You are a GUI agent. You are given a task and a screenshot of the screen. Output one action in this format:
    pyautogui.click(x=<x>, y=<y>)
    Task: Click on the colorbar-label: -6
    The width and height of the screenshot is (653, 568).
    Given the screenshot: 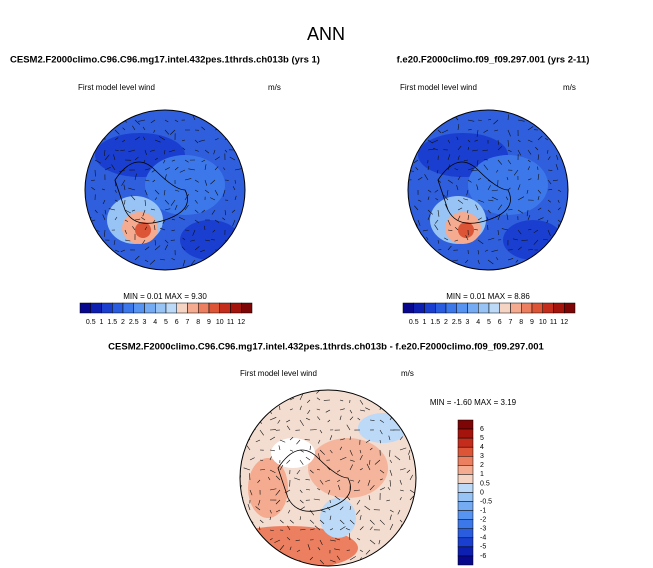 What is the action you would take?
    pyautogui.click(x=483, y=556)
    